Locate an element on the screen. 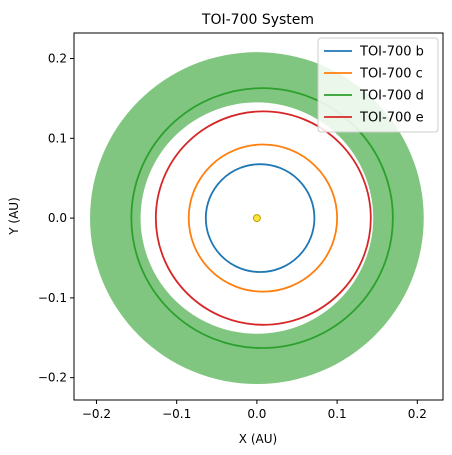 The width and height of the screenshot is (452, 455). x-tick-label: 0.0 is located at coordinates (256, 414).